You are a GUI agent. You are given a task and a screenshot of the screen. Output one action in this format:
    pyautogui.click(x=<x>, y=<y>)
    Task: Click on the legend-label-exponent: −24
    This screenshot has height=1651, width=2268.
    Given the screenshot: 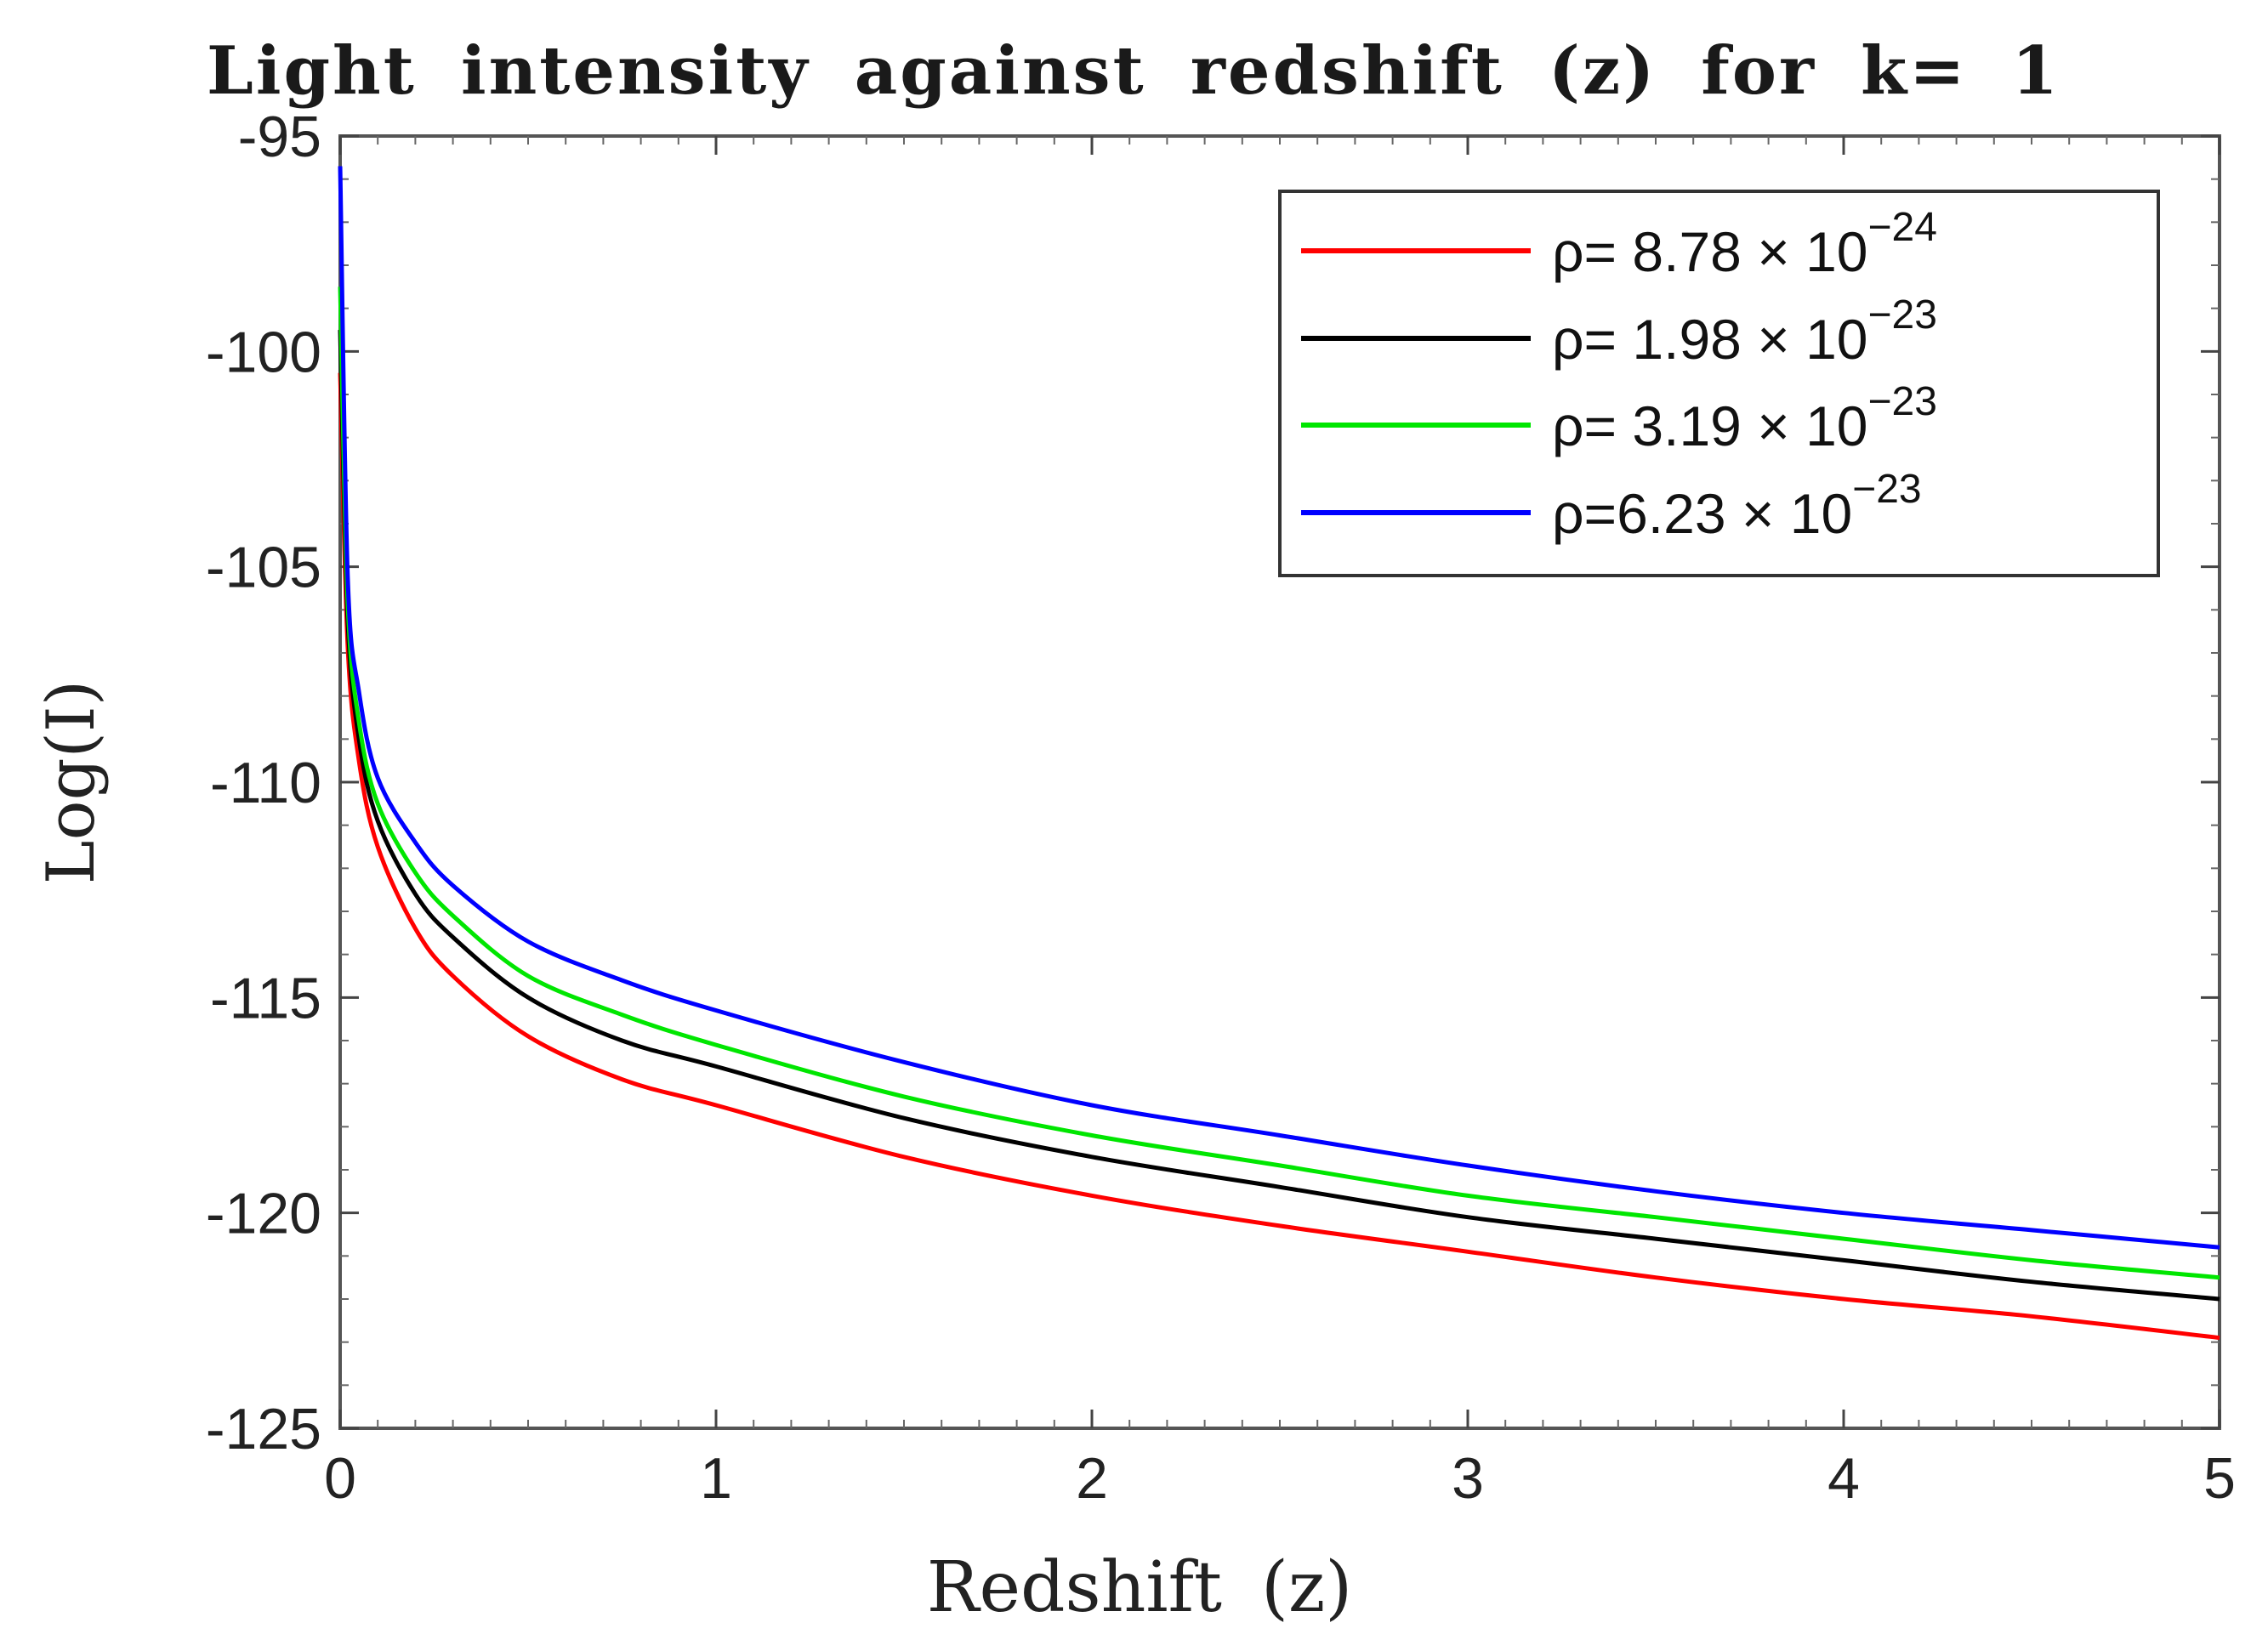 What is the action you would take?
    pyautogui.click(x=1902, y=228)
    